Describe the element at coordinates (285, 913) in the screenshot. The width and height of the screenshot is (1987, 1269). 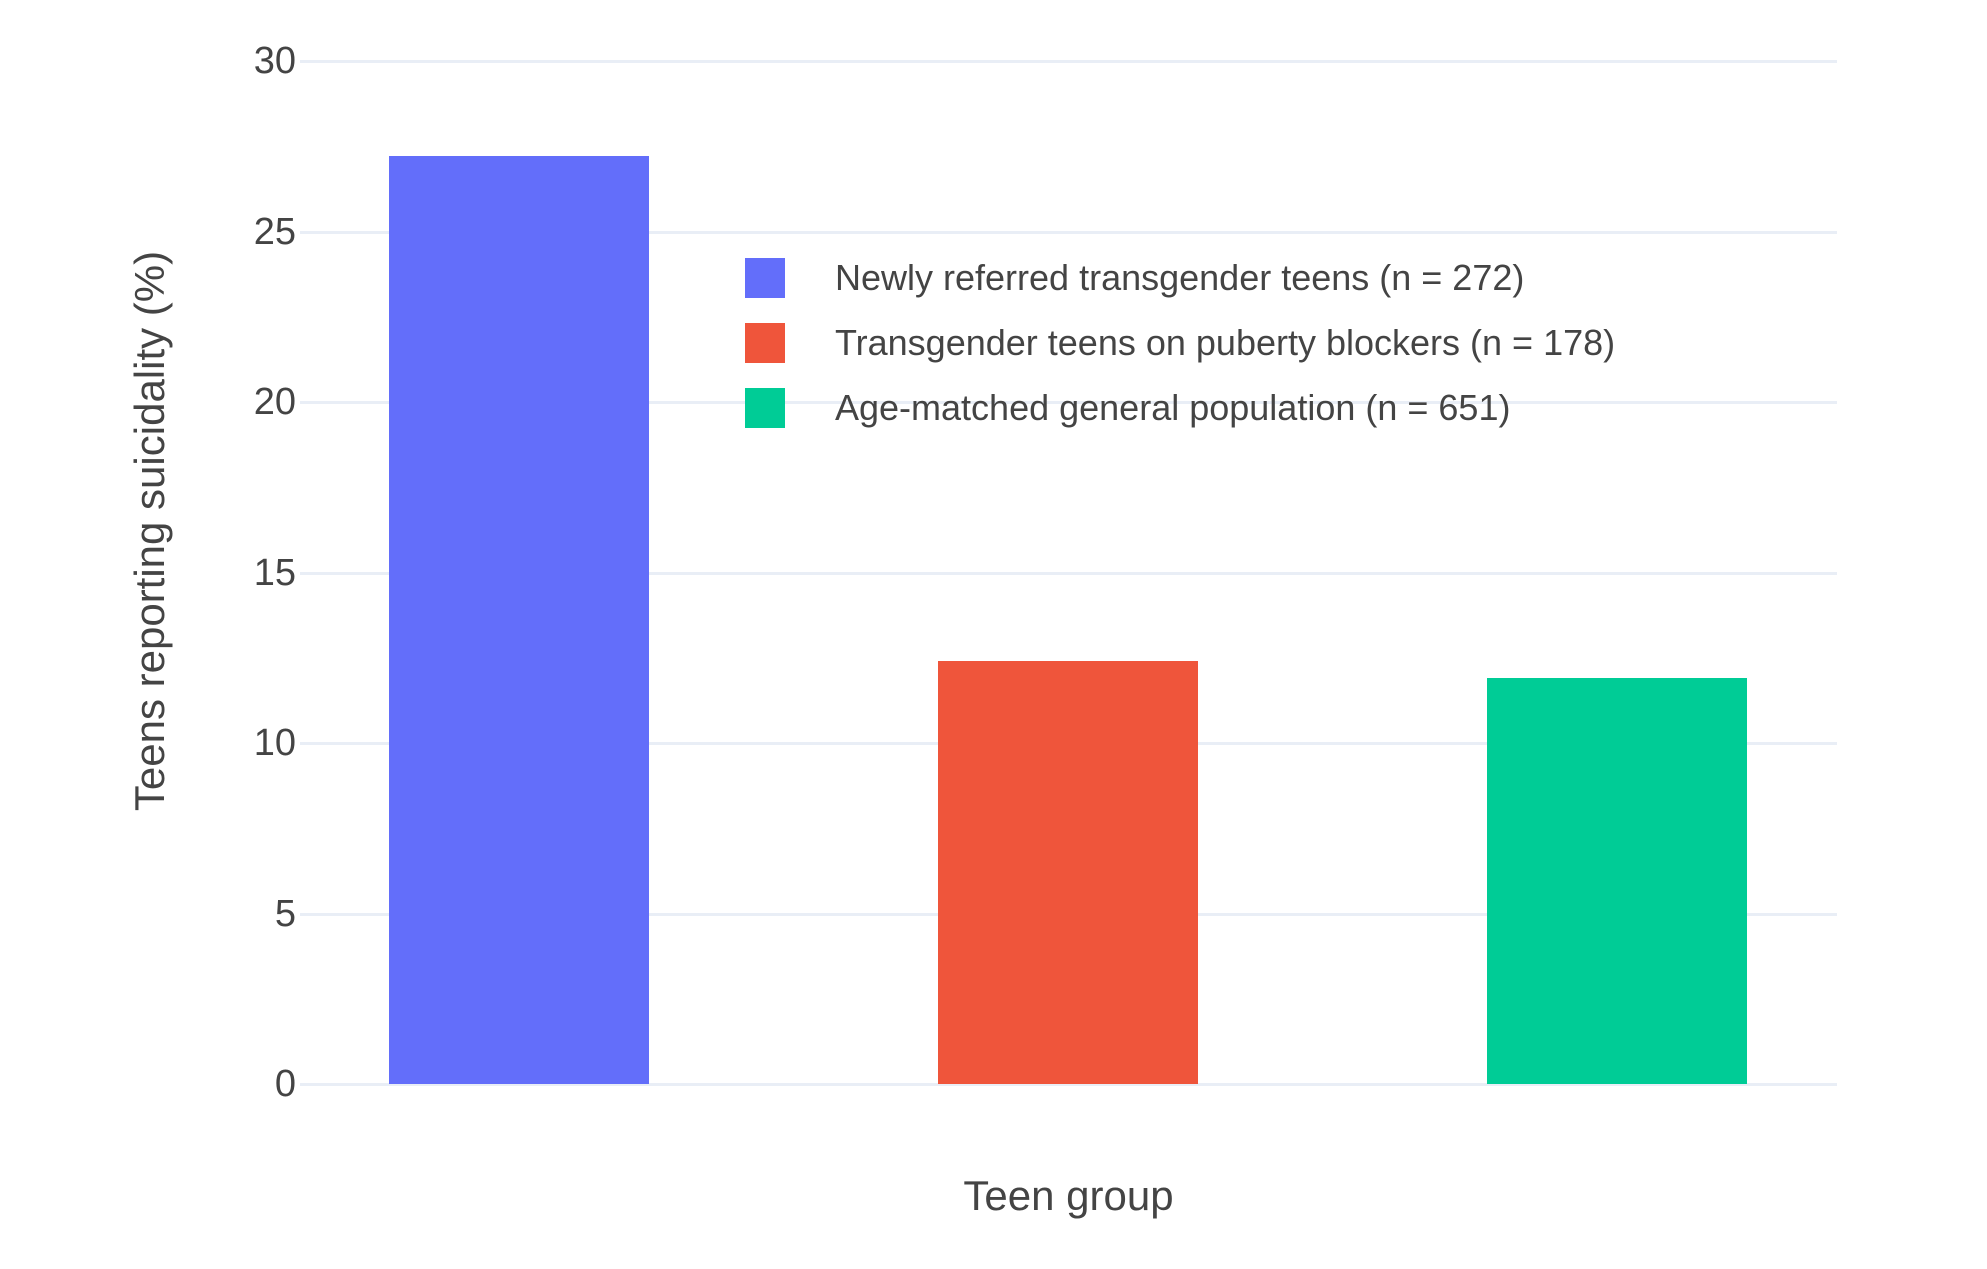
I see `y-tick-label-5: 5` at that location.